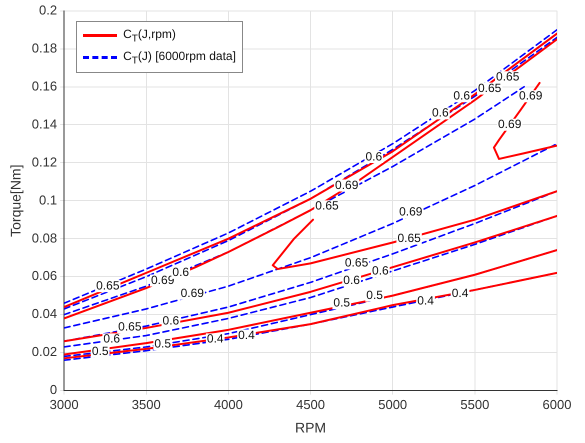  What do you see at coordinates (45, 48) in the screenshot?
I see `y-tick-label: 0.18` at bounding box center [45, 48].